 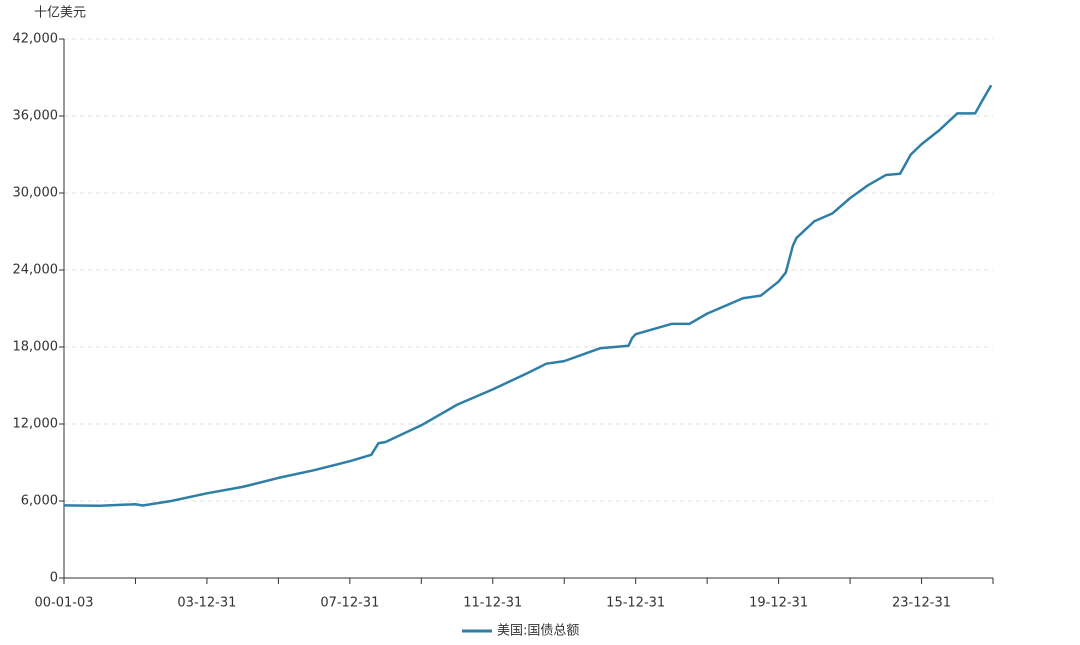 I want to click on y-tick-label: 36,000, so click(x=36, y=116).